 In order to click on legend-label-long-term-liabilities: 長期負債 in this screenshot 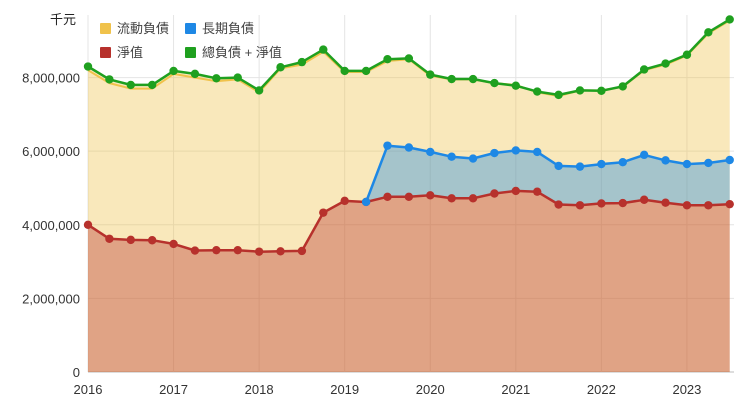, I will do `click(228, 28)`.